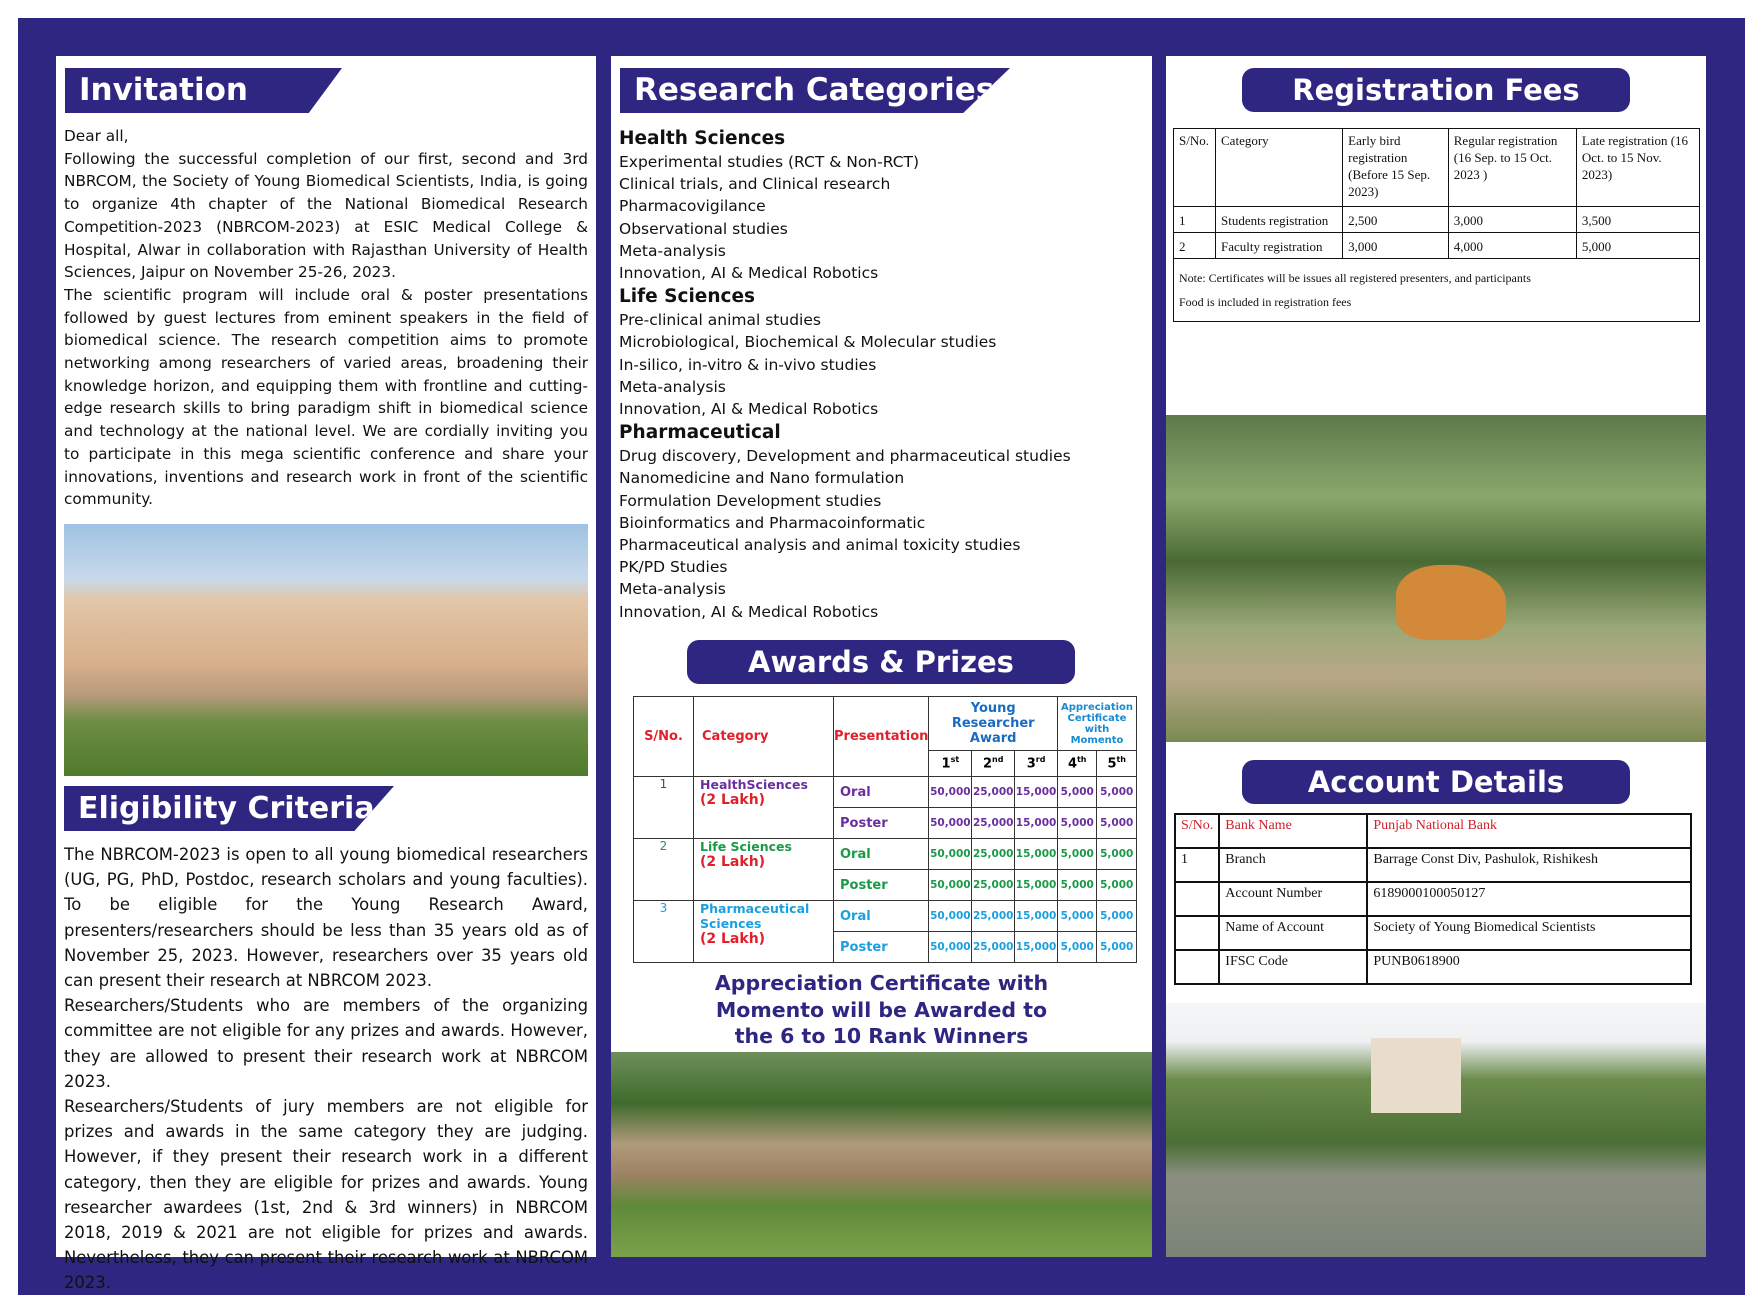 Image resolution: width=1763 pixels, height=1313 pixels. I want to click on rank-suffix: rd, so click(1040, 760).